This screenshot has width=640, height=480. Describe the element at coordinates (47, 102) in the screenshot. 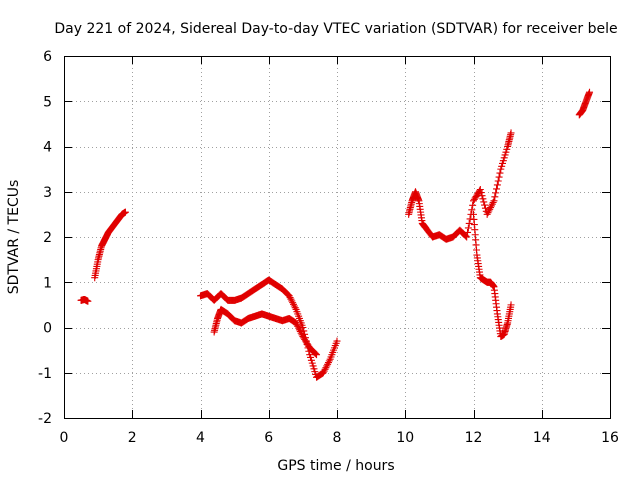

I see `y-tick-label: 5` at that location.